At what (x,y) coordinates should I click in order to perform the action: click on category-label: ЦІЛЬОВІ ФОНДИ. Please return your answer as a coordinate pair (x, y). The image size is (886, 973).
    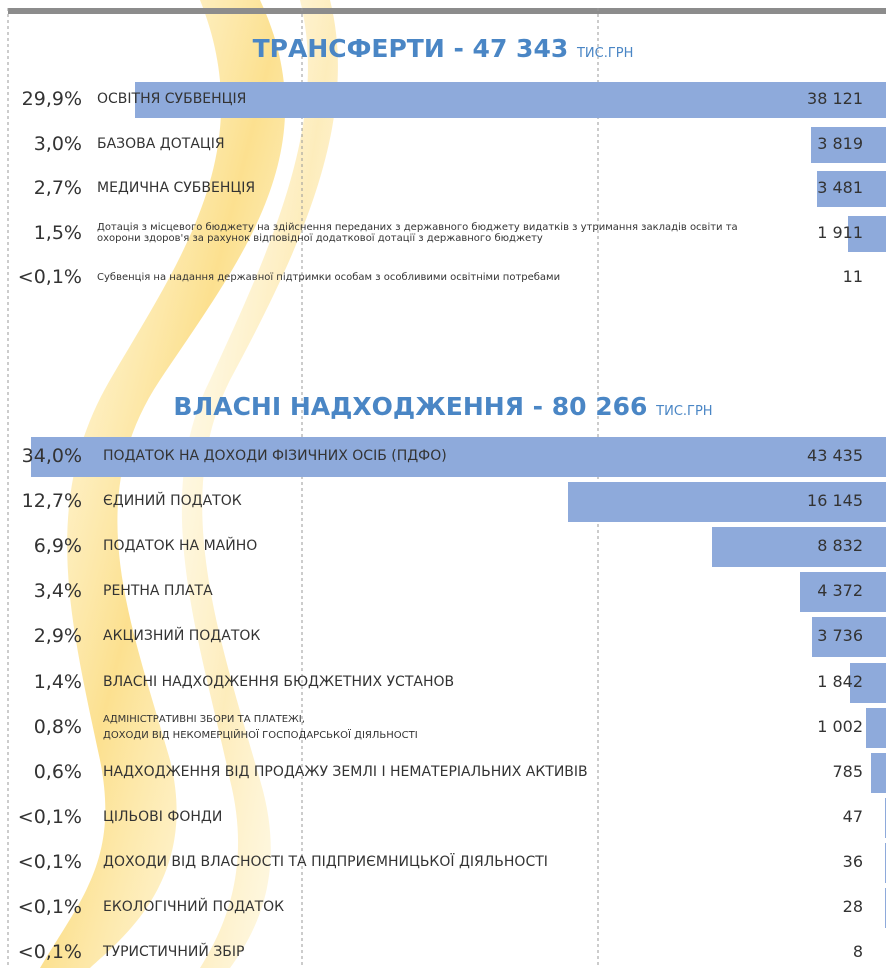
    Looking at the image, I should click on (162, 818).